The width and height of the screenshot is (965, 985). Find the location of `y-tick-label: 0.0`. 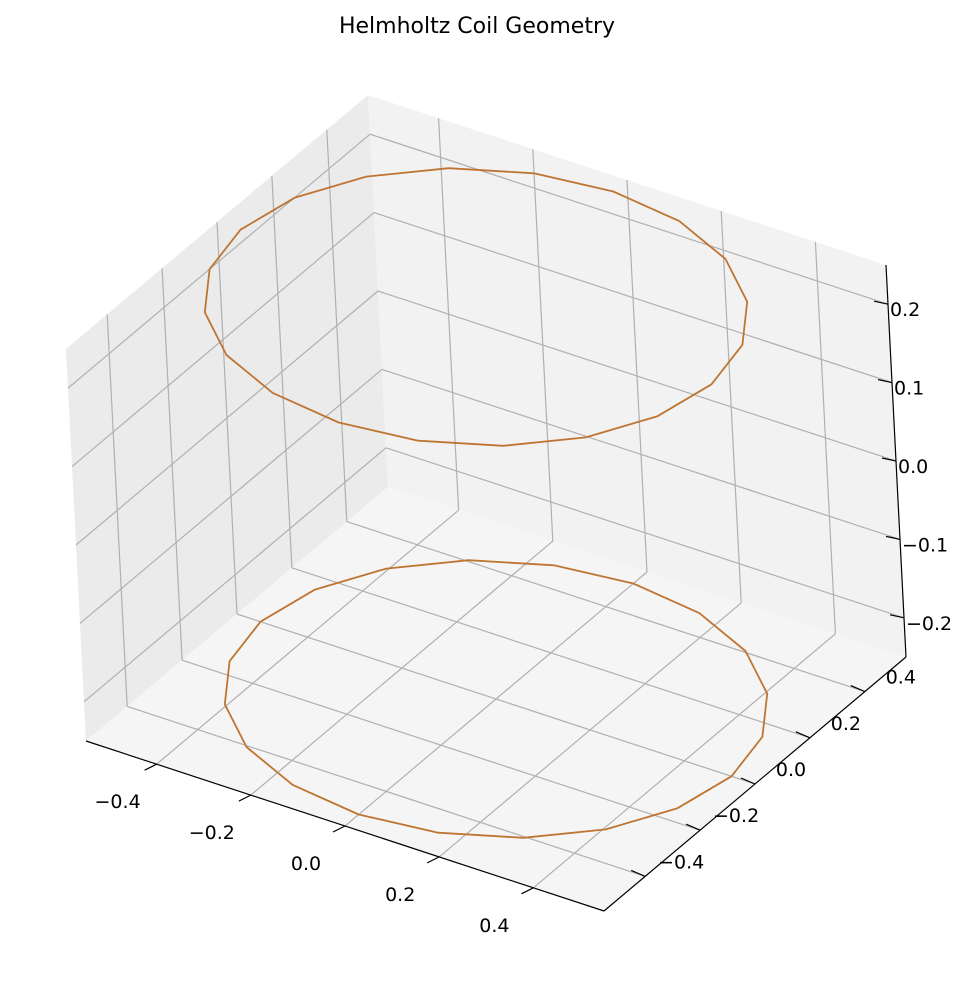

y-tick-label: 0.0 is located at coordinates (791, 770).